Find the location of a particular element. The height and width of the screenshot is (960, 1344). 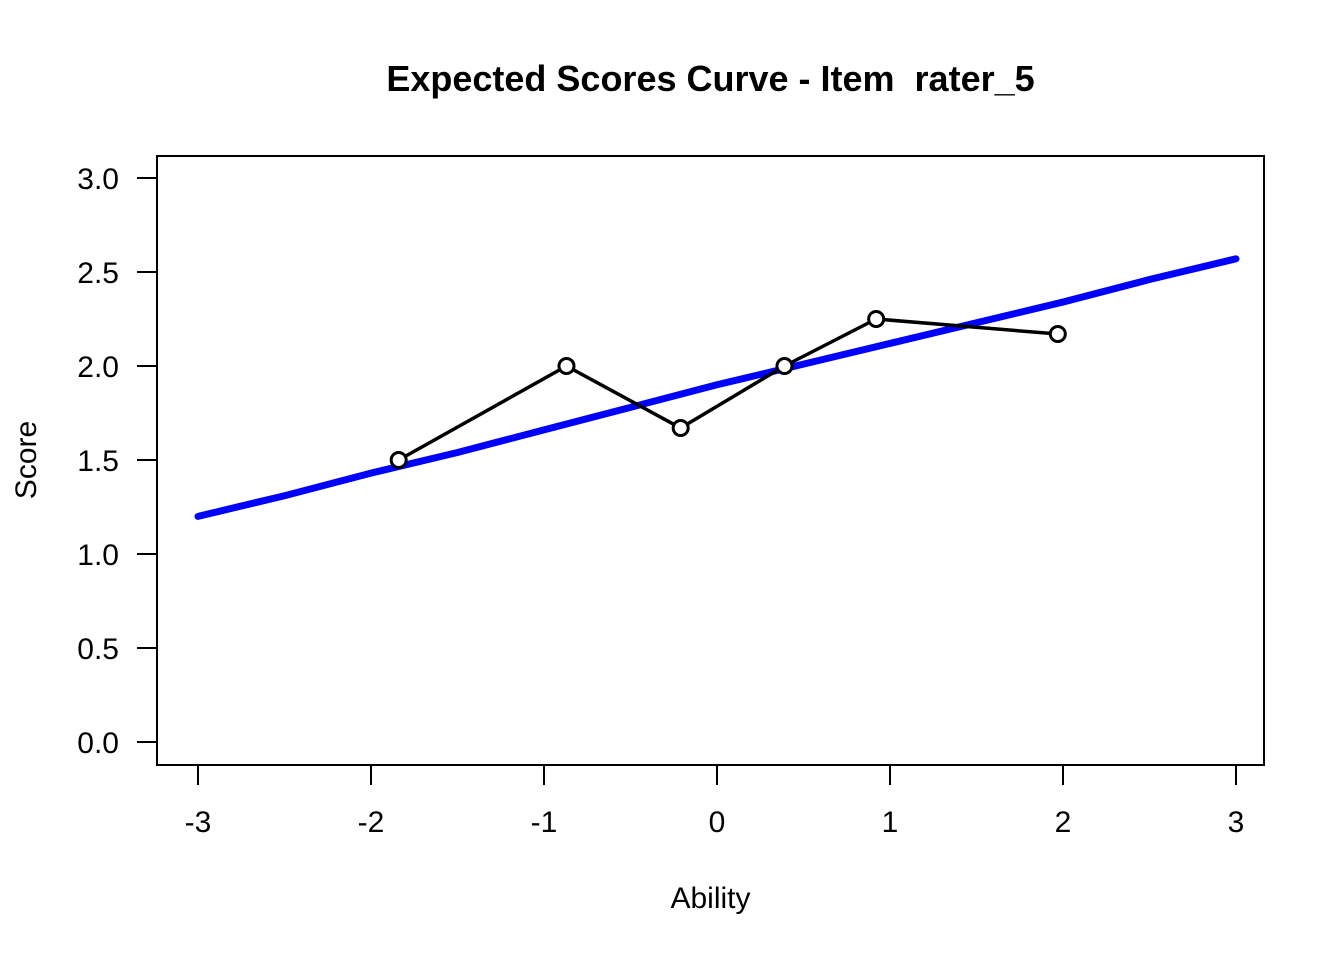

observed-line is located at coordinates (727, 389).